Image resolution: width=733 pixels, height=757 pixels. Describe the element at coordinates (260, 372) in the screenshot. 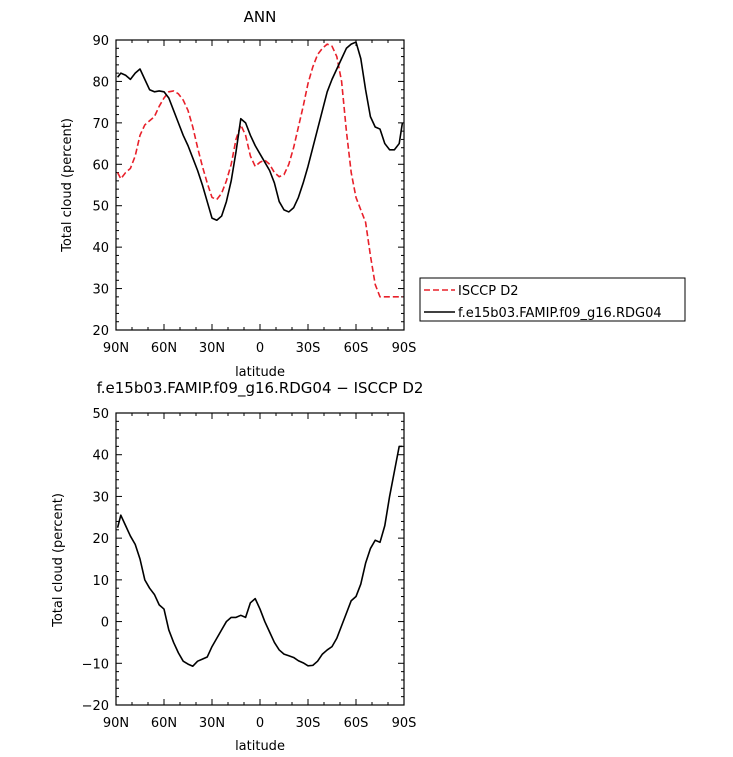

I see `top-panel-x-axis-label: latitude` at that location.